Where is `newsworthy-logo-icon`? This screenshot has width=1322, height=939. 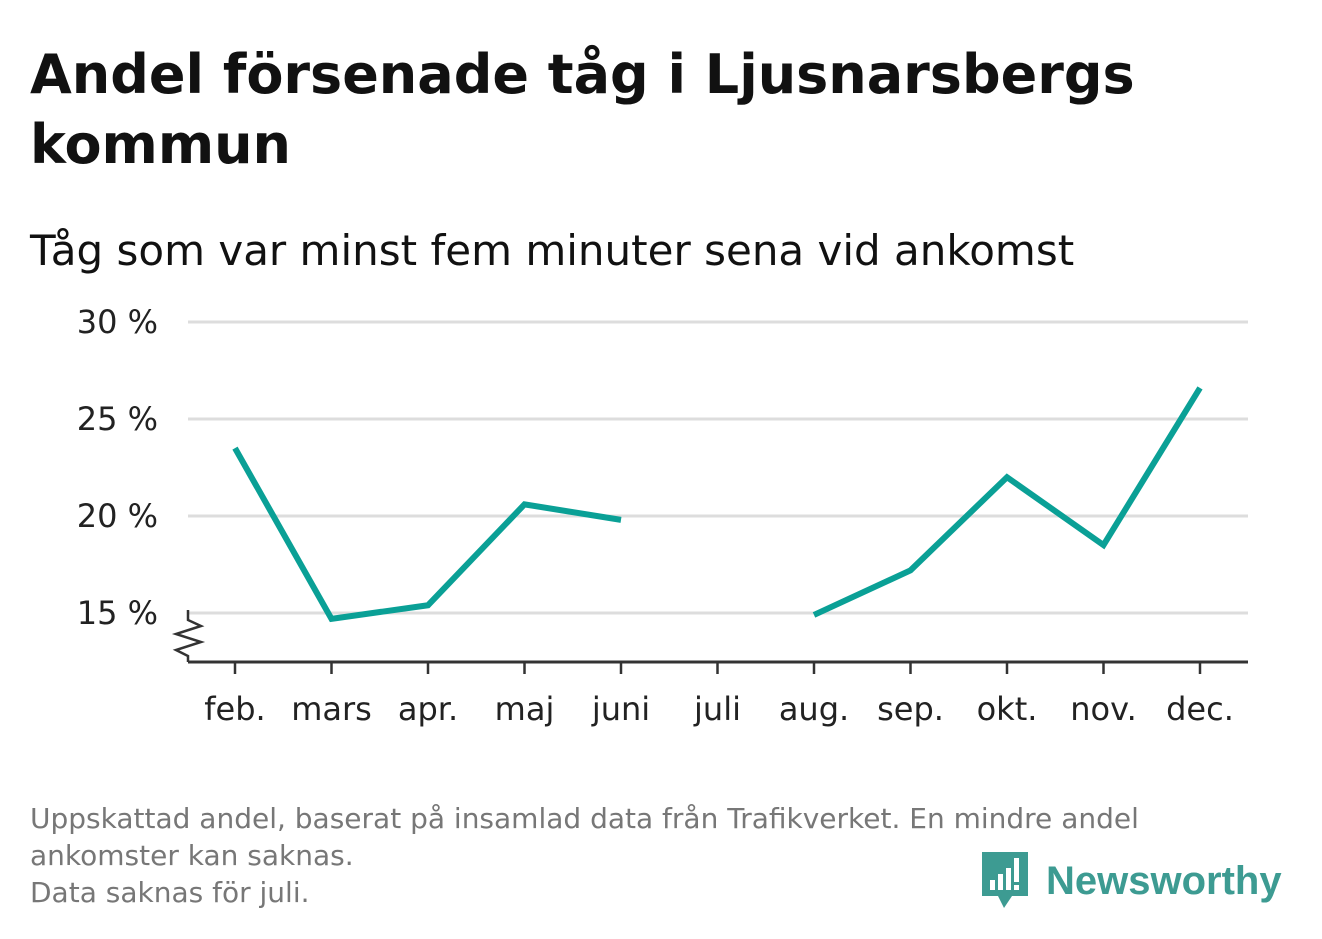
newsworthy-logo-icon is located at coordinates (1005, 880).